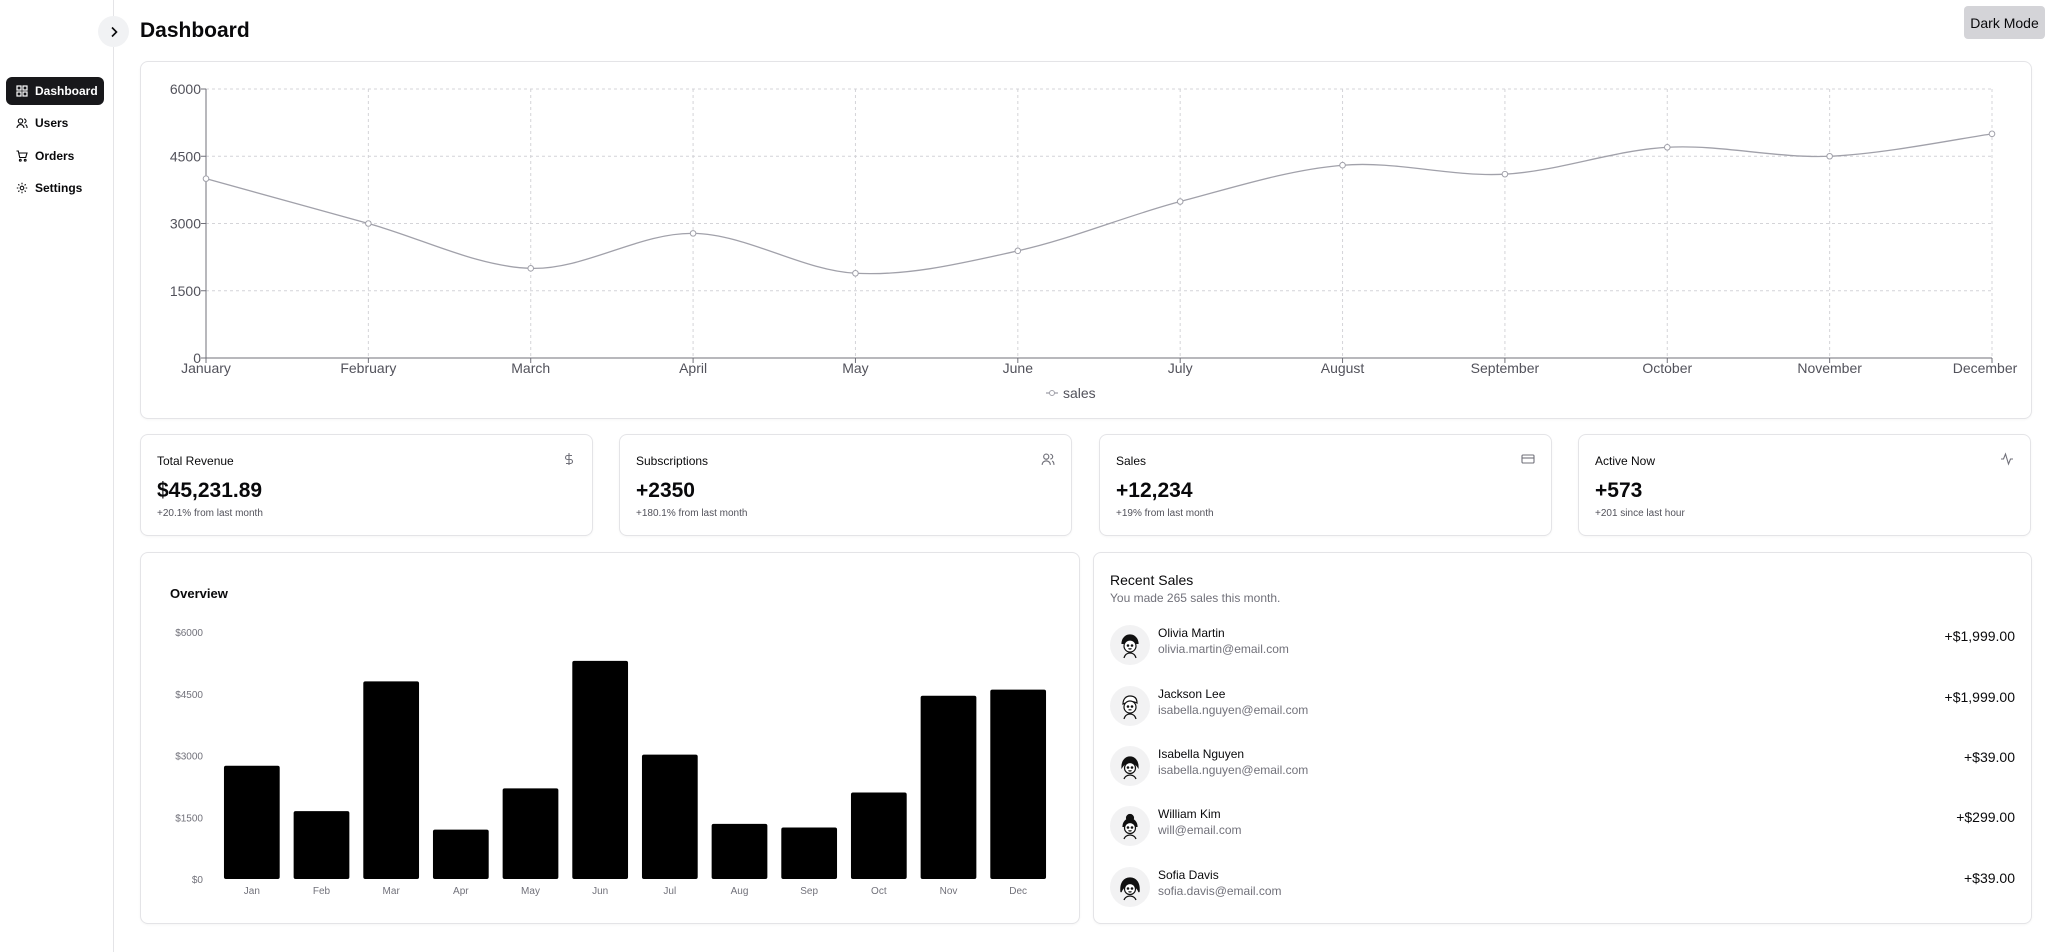 The width and height of the screenshot is (2048, 952). I want to click on sidebar-item-users: Users, so click(55, 123).